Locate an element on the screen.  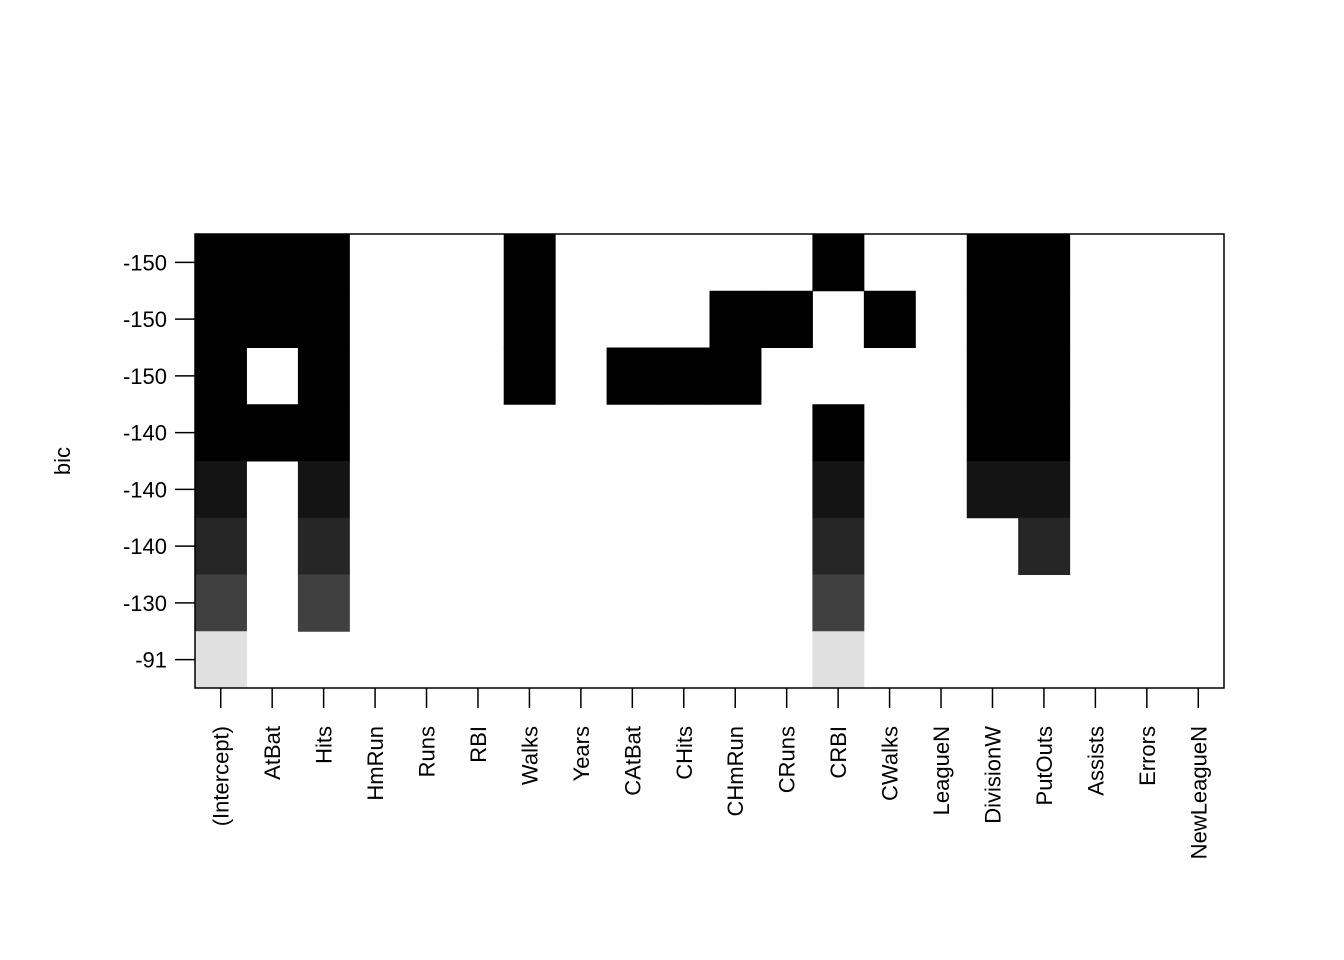
y-tick-label: -130 is located at coordinates (145, 603).